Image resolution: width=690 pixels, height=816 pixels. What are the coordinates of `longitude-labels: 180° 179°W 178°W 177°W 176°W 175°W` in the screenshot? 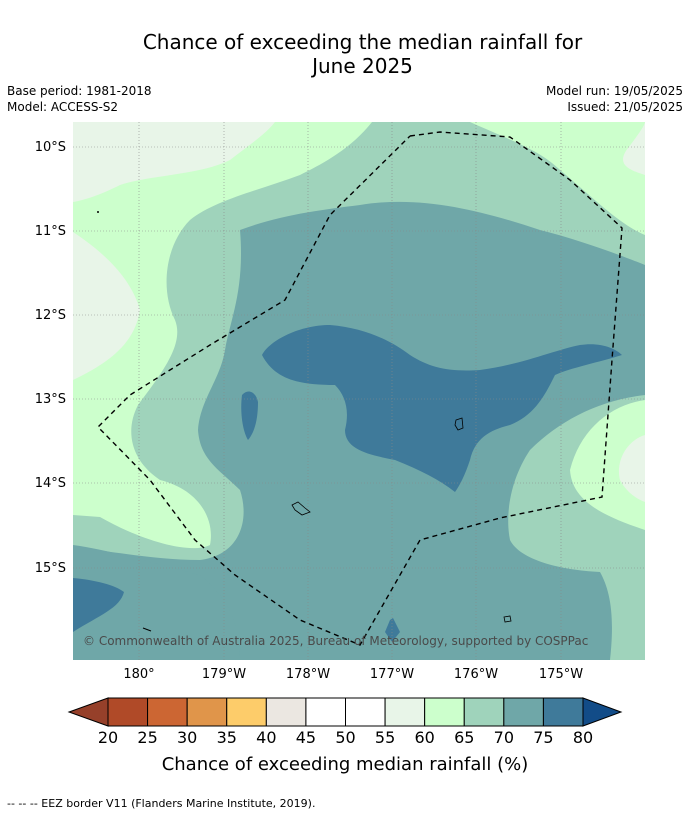 It's located at (353, 674).